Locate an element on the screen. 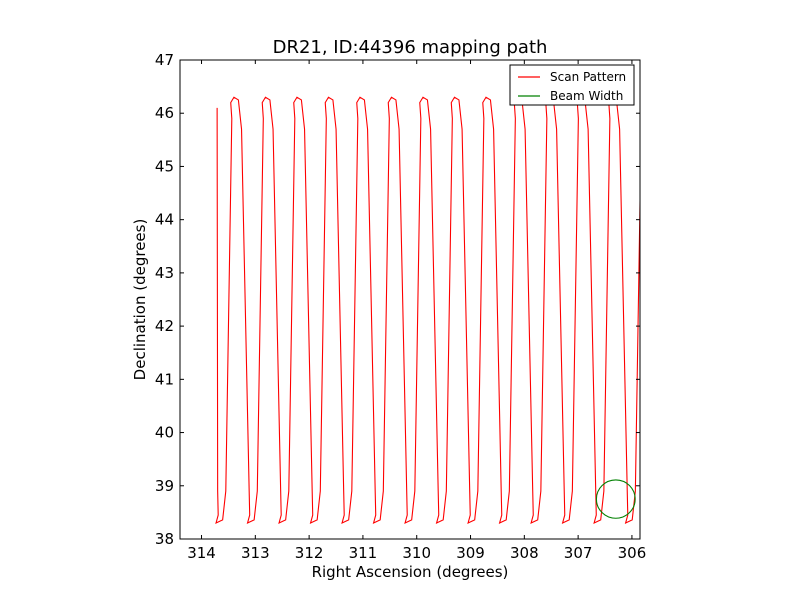 This screenshot has width=800, height=600. legend: Scan Pattern Beam Width is located at coordinates (572, 85).